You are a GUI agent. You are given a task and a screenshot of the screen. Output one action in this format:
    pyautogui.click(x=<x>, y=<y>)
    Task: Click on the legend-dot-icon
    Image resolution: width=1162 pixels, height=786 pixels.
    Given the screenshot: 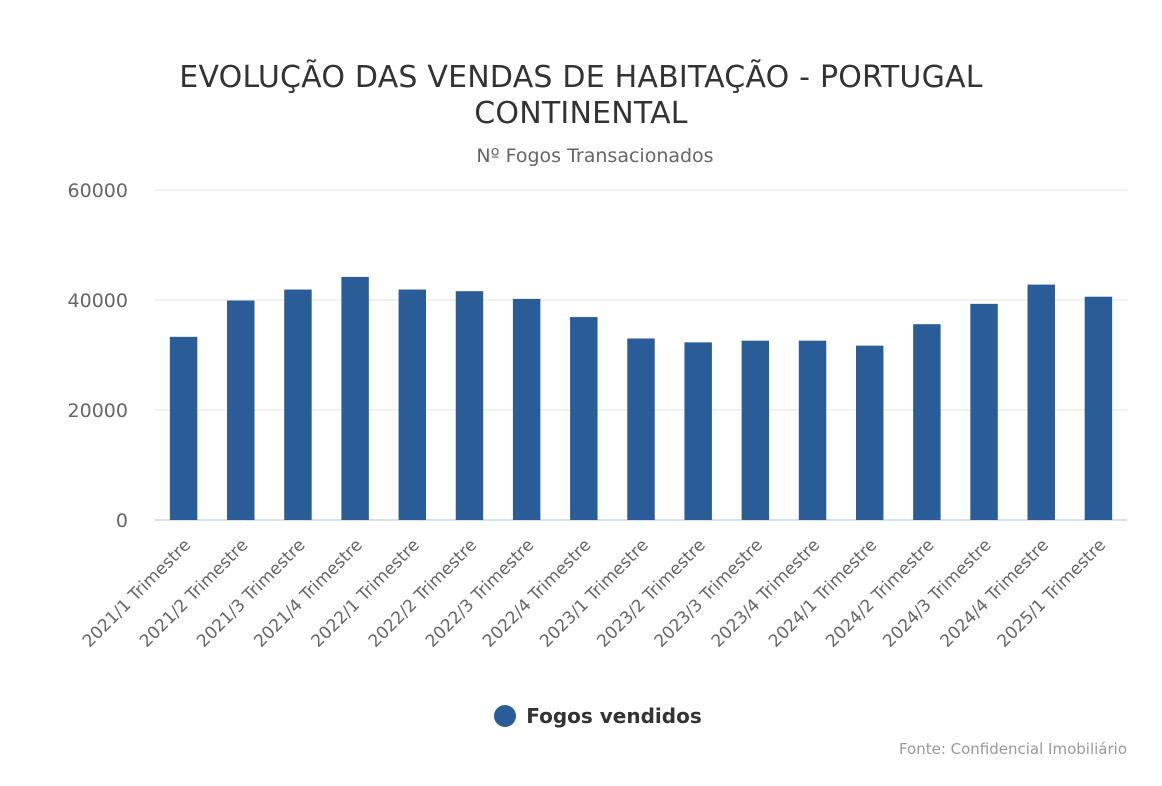 What is the action you would take?
    pyautogui.click(x=505, y=716)
    